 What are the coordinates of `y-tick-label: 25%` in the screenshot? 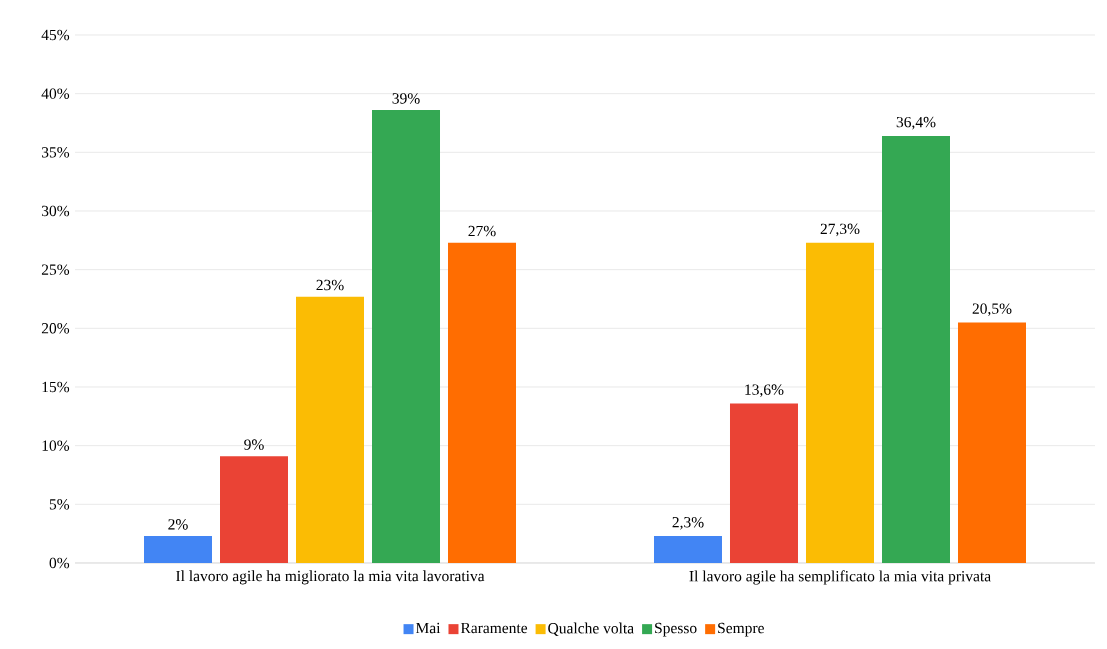 It's located at (55, 269).